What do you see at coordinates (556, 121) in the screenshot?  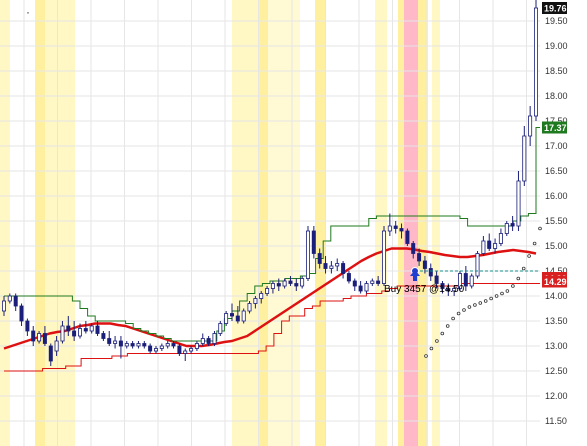 I see `y-tick-label: 17.50` at bounding box center [556, 121].